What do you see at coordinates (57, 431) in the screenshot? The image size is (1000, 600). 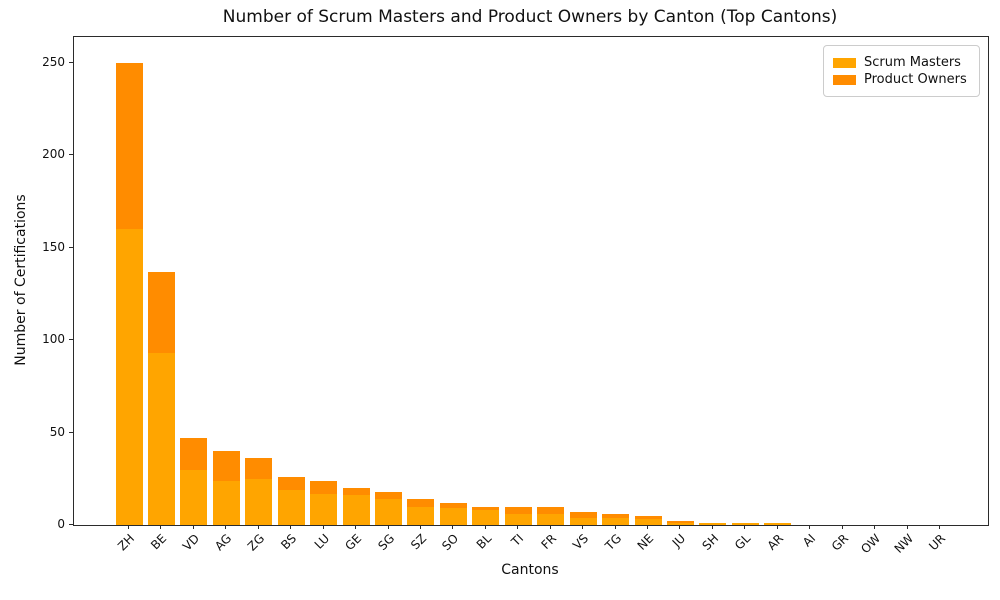 I see `y-tick-label-50: 50` at bounding box center [57, 431].